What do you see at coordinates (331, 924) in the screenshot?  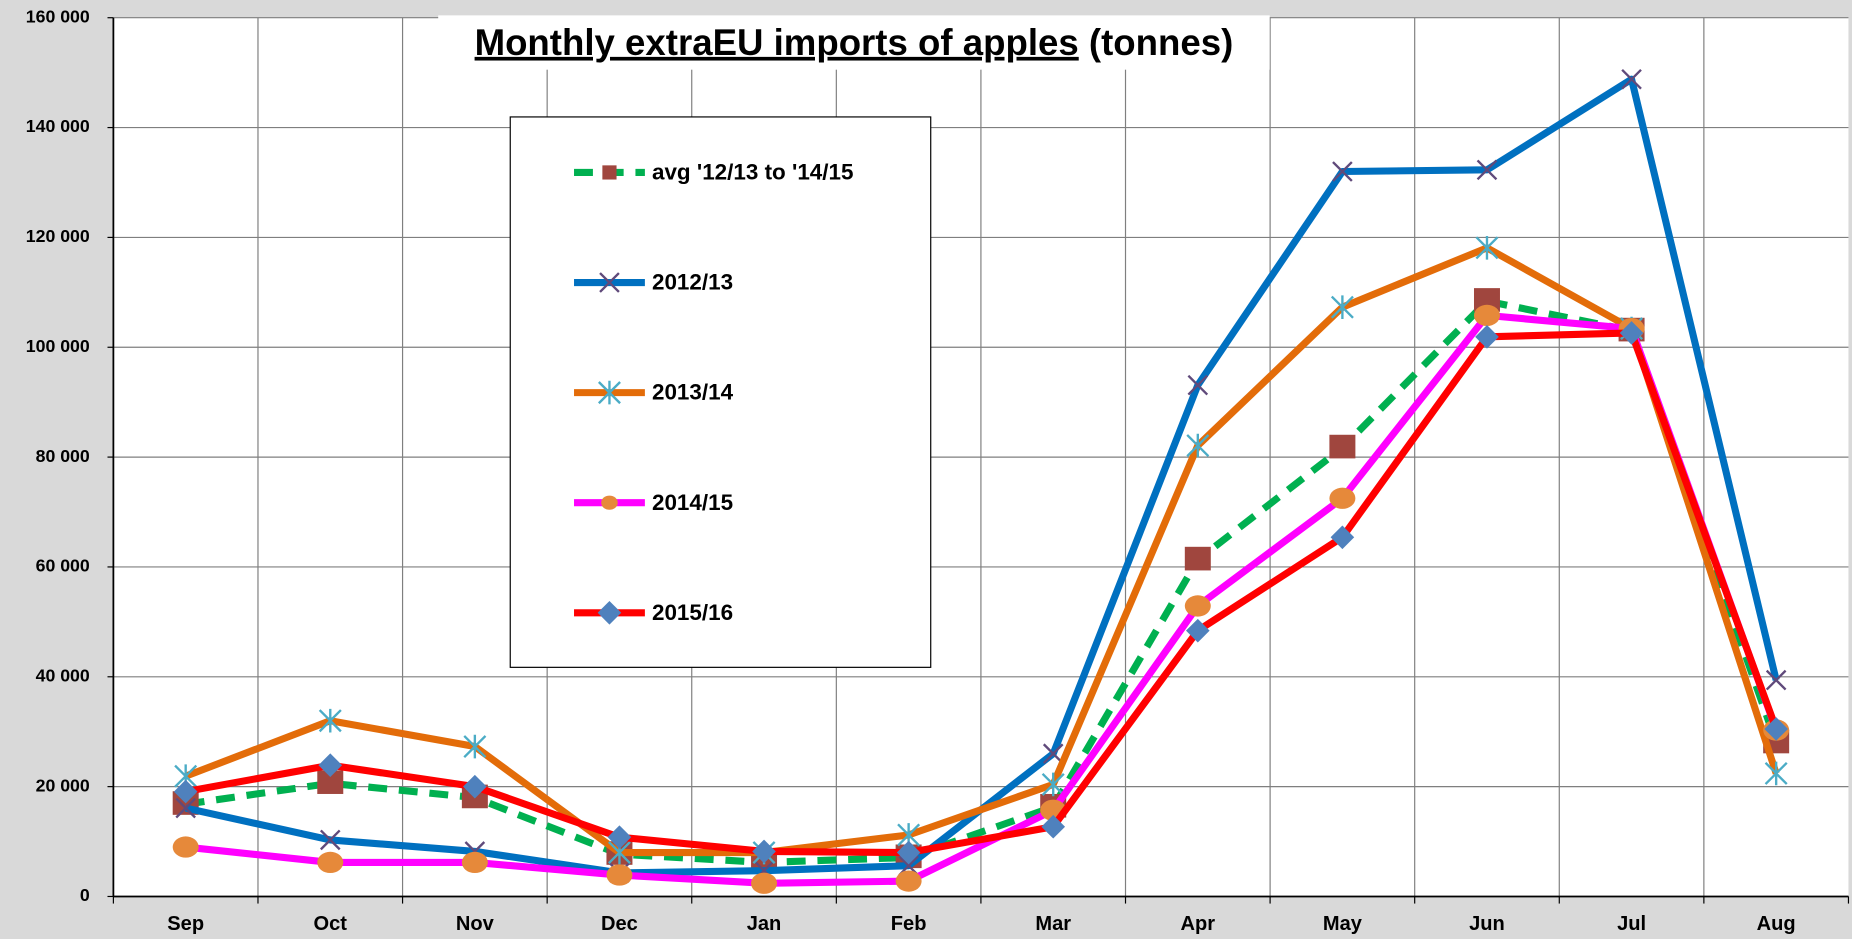 I see `x-tick-label: Oct` at bounding box center [331, 924].